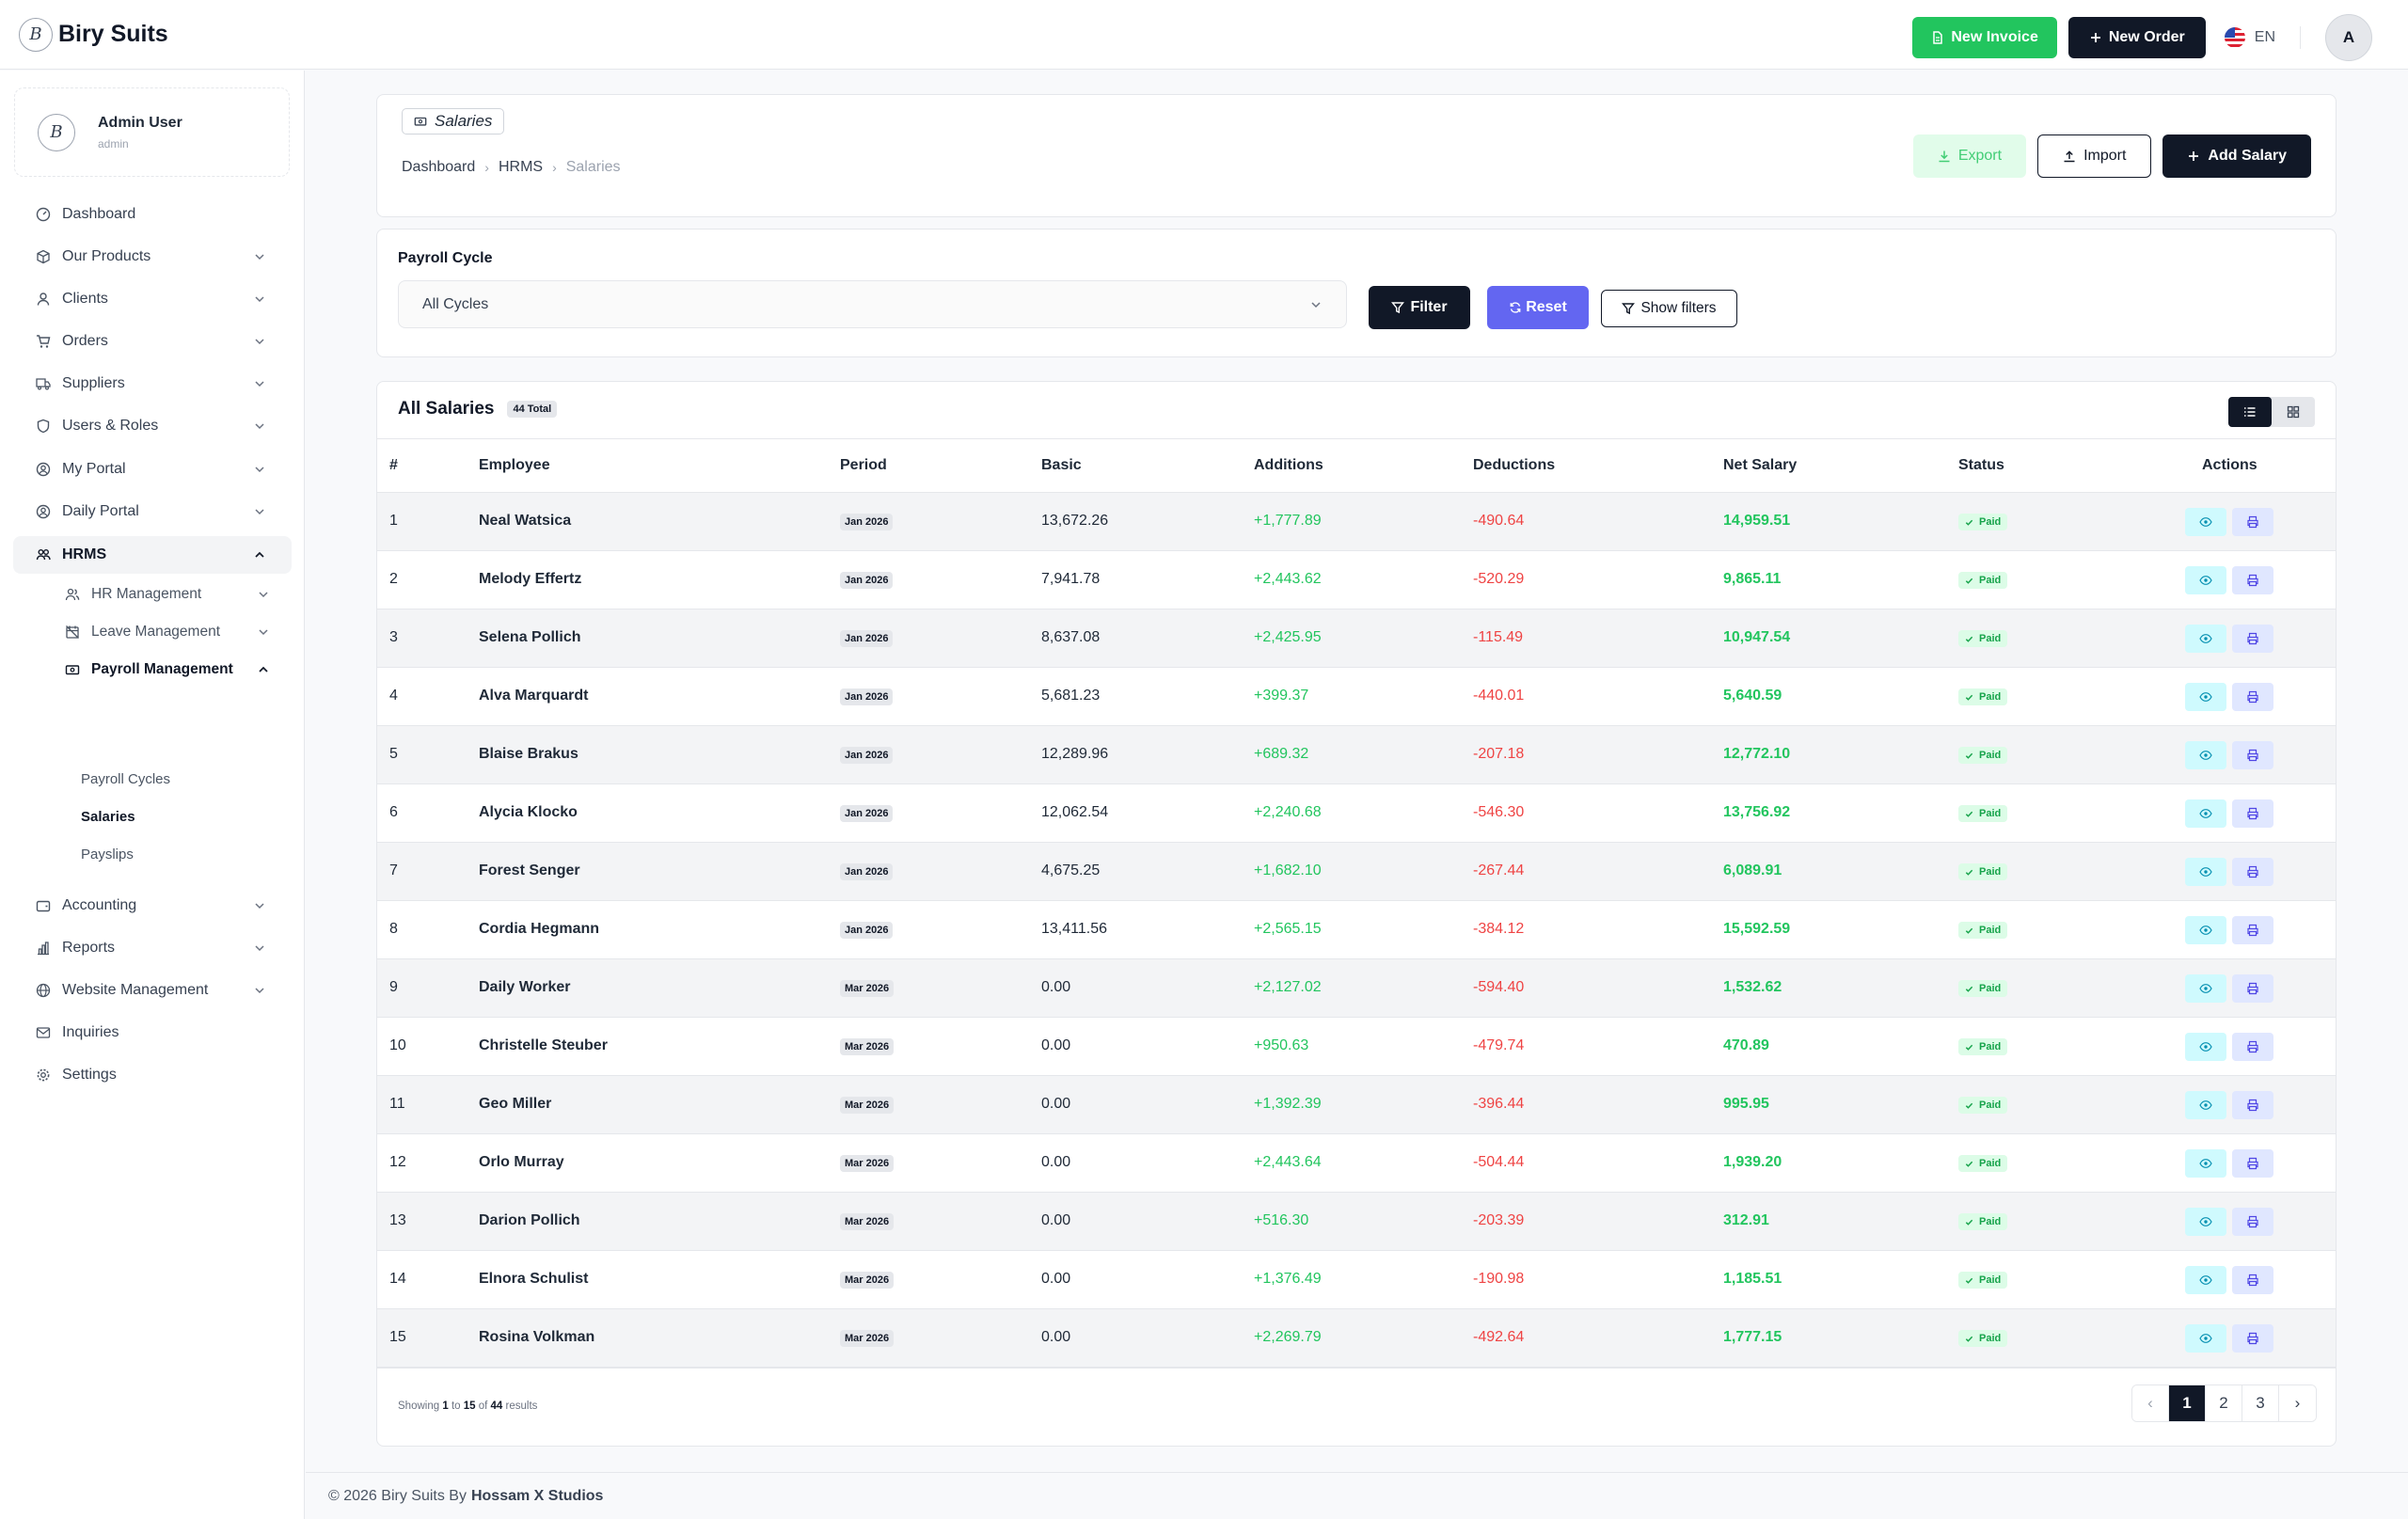 The image size is (2408, 1519). What do you see at coordinates (152, 991) in the screenshot?
I see `sidebar-item-website-management: Website Management` at bounding box center [152, 991].